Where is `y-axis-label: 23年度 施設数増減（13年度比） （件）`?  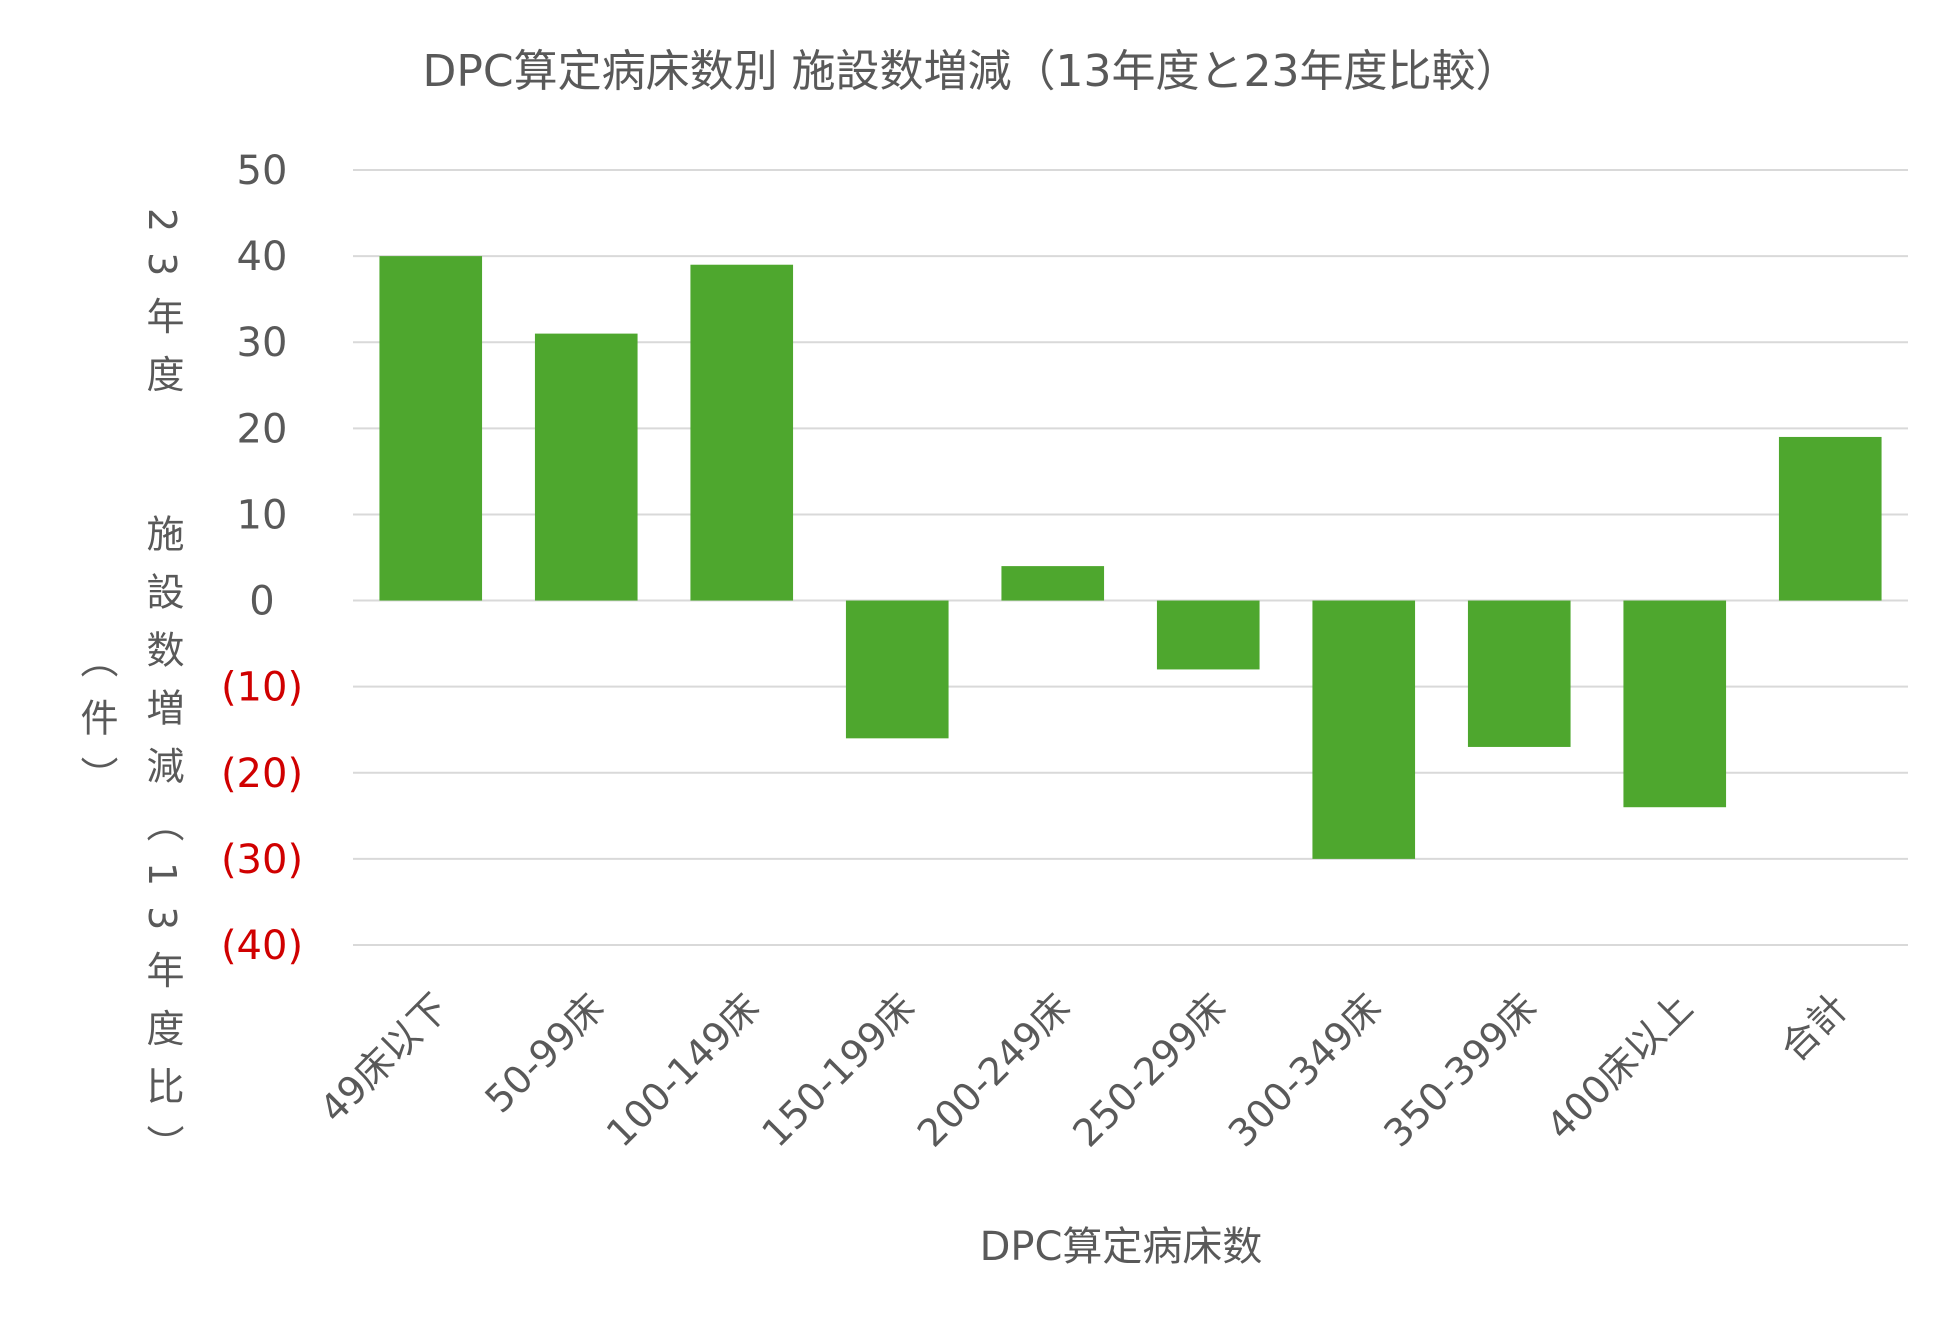 y-axis-label: 23年度 施設数増減（13年度比） （件） is located at coordinates (129, 695).